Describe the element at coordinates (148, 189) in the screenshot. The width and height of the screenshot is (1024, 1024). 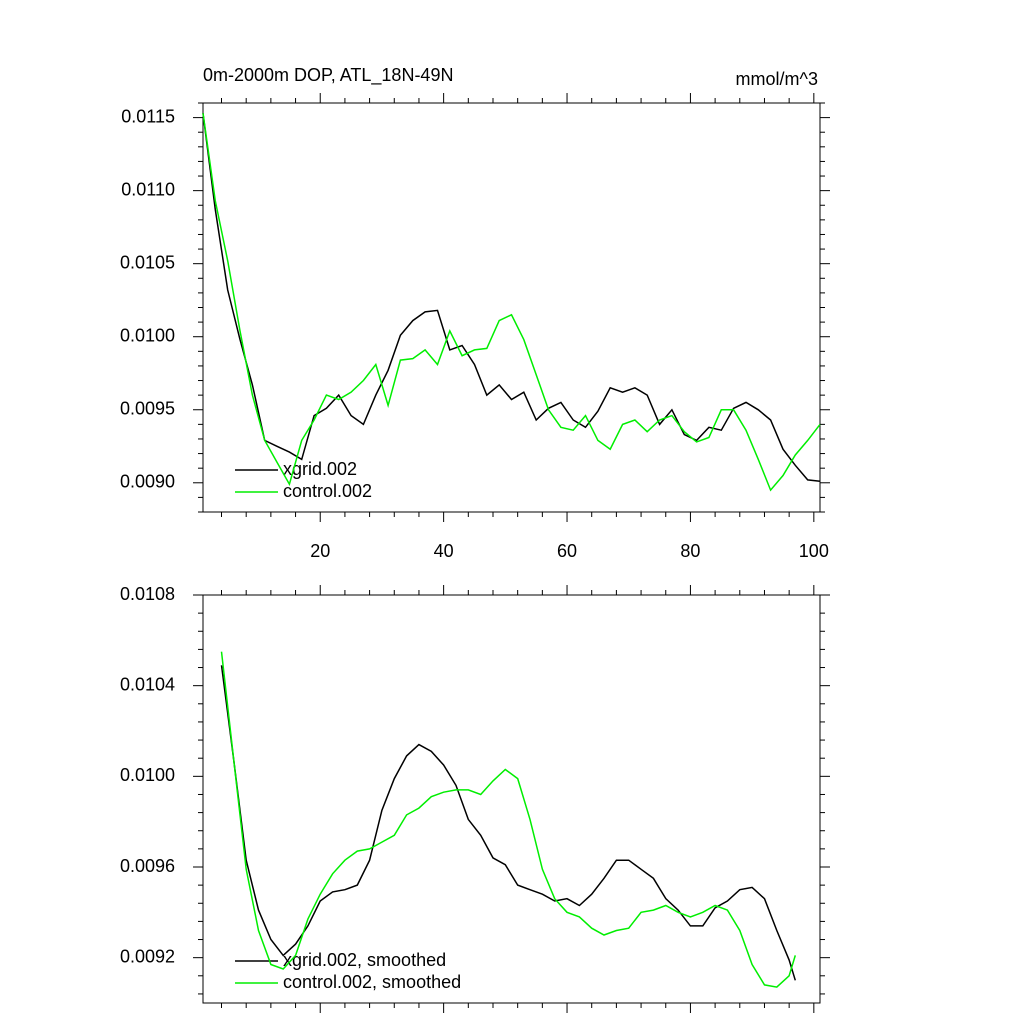
I see `y-tick-label: 0.0110` at that location.